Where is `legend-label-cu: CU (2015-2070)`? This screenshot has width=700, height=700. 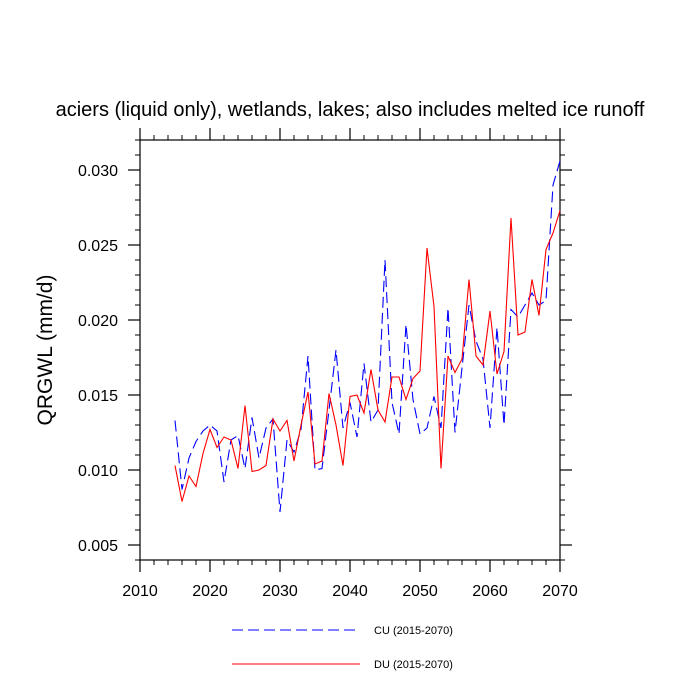 legend-label-cu: CU (2015-2070) is located at coordinates (413, 631).